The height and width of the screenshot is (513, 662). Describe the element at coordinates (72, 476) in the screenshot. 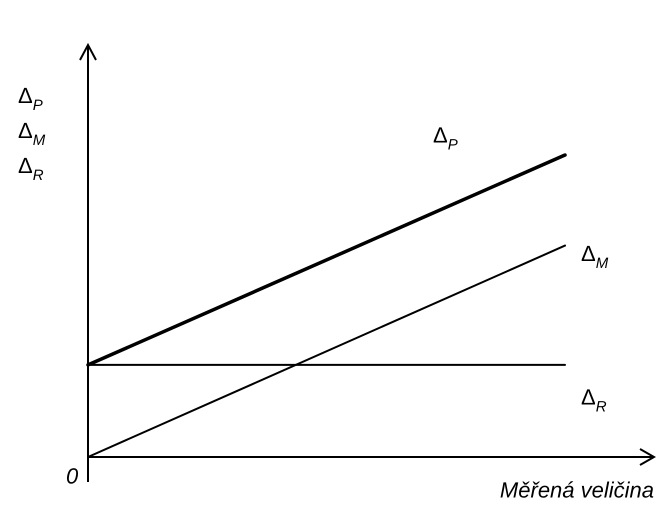

I see `text: 0` at that location.